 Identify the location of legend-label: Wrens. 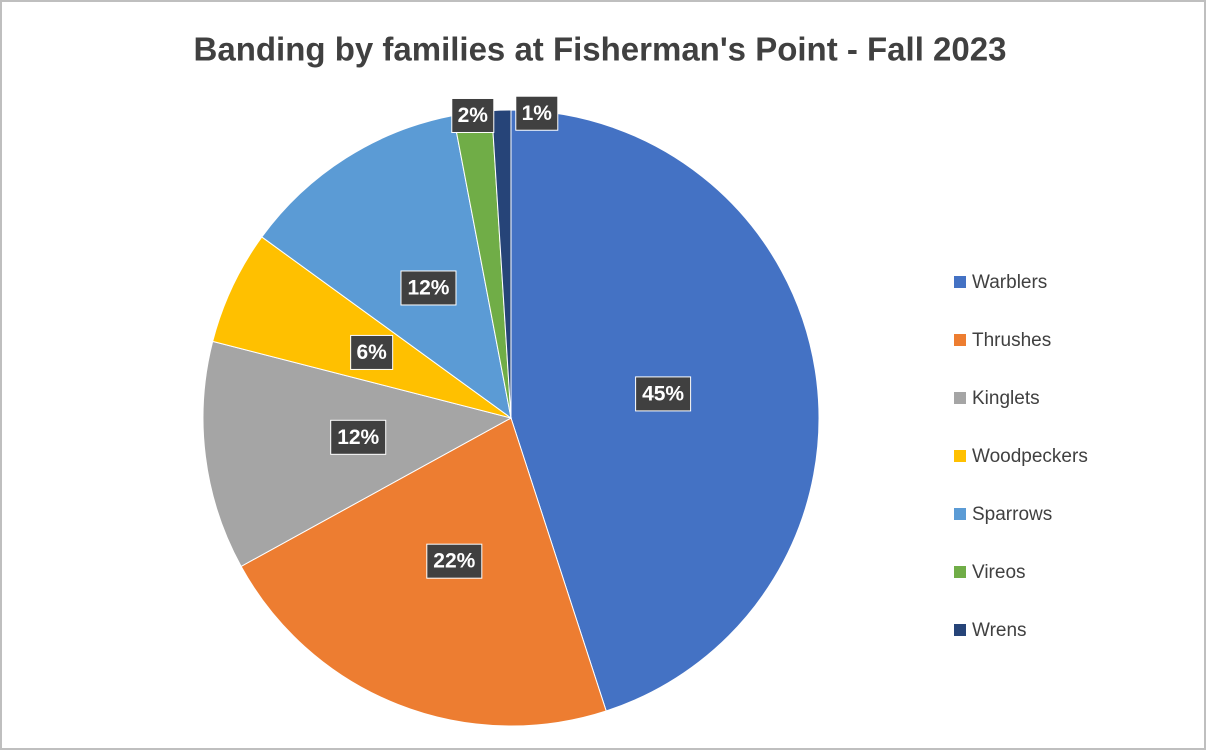
(999, 630).